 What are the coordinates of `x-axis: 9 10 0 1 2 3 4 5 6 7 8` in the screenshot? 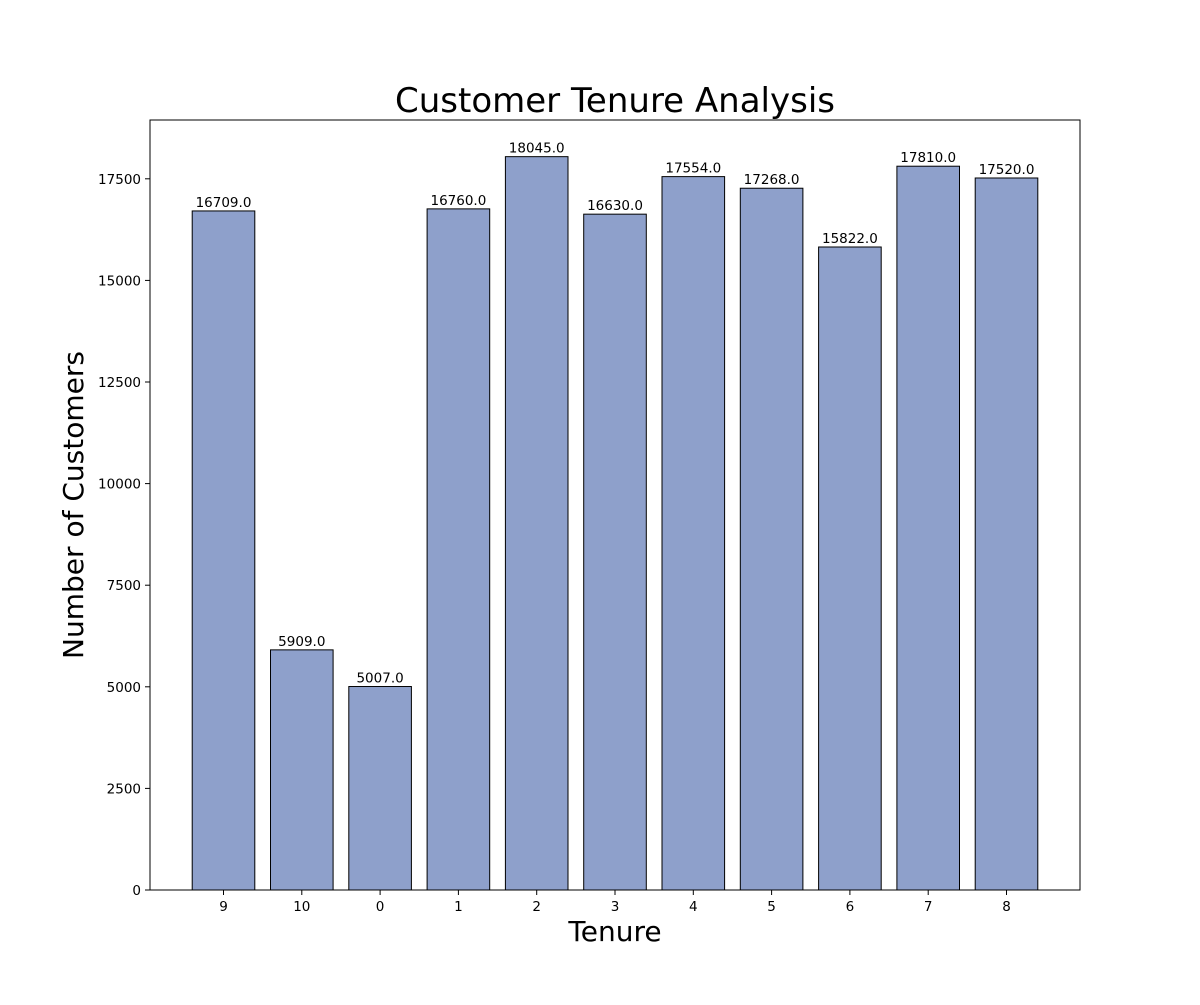 It's located at (615, 902).